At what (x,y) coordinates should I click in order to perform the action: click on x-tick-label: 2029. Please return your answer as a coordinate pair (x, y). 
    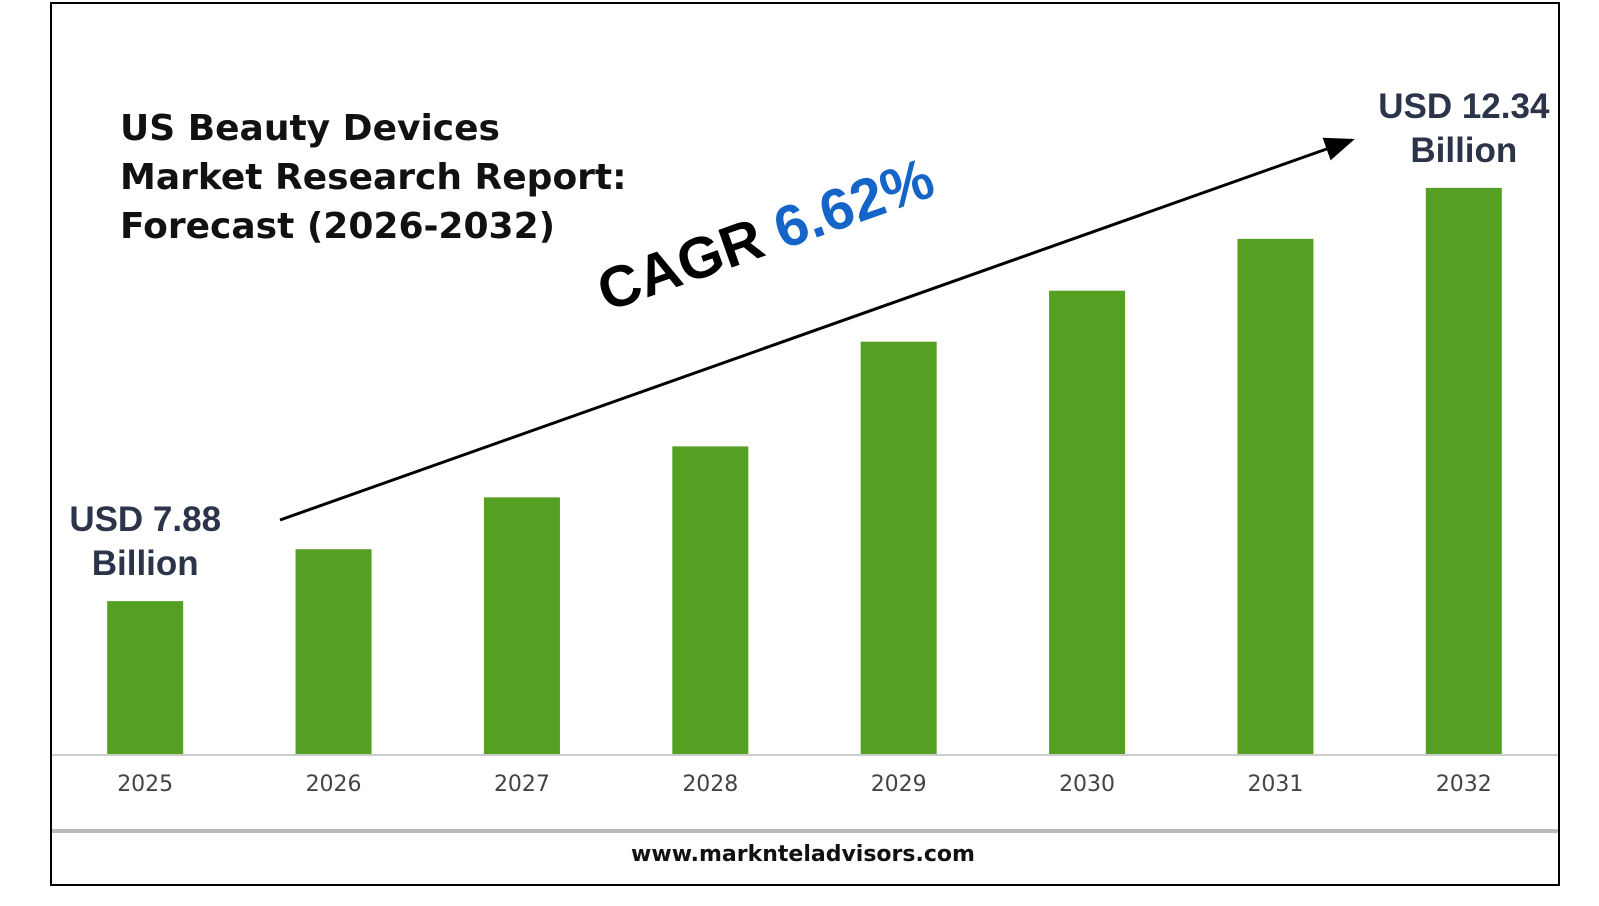
    Looking at the image, I should click on (899, 784).